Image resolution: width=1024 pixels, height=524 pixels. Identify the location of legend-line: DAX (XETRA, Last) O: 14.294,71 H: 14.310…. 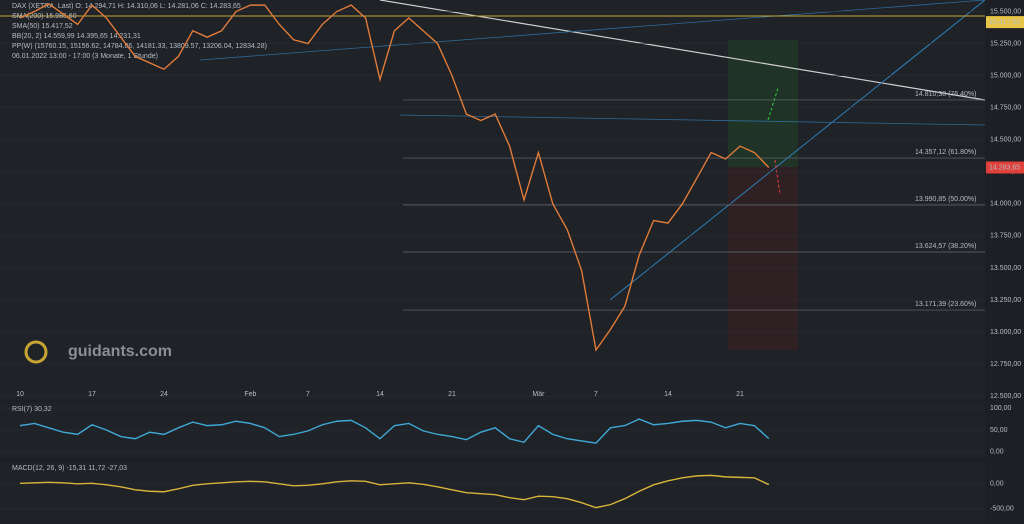
(126, 6).